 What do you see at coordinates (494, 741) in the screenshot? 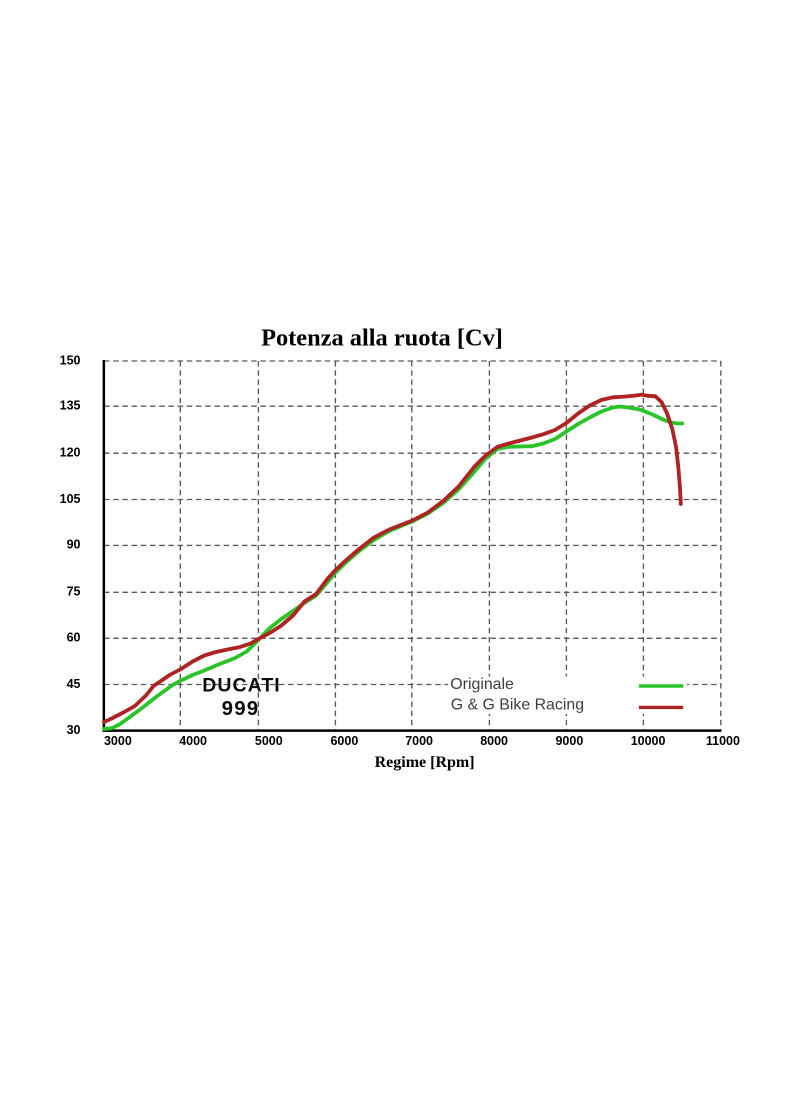
I see `svg-text: 8000` at bounding box center [494, 741].